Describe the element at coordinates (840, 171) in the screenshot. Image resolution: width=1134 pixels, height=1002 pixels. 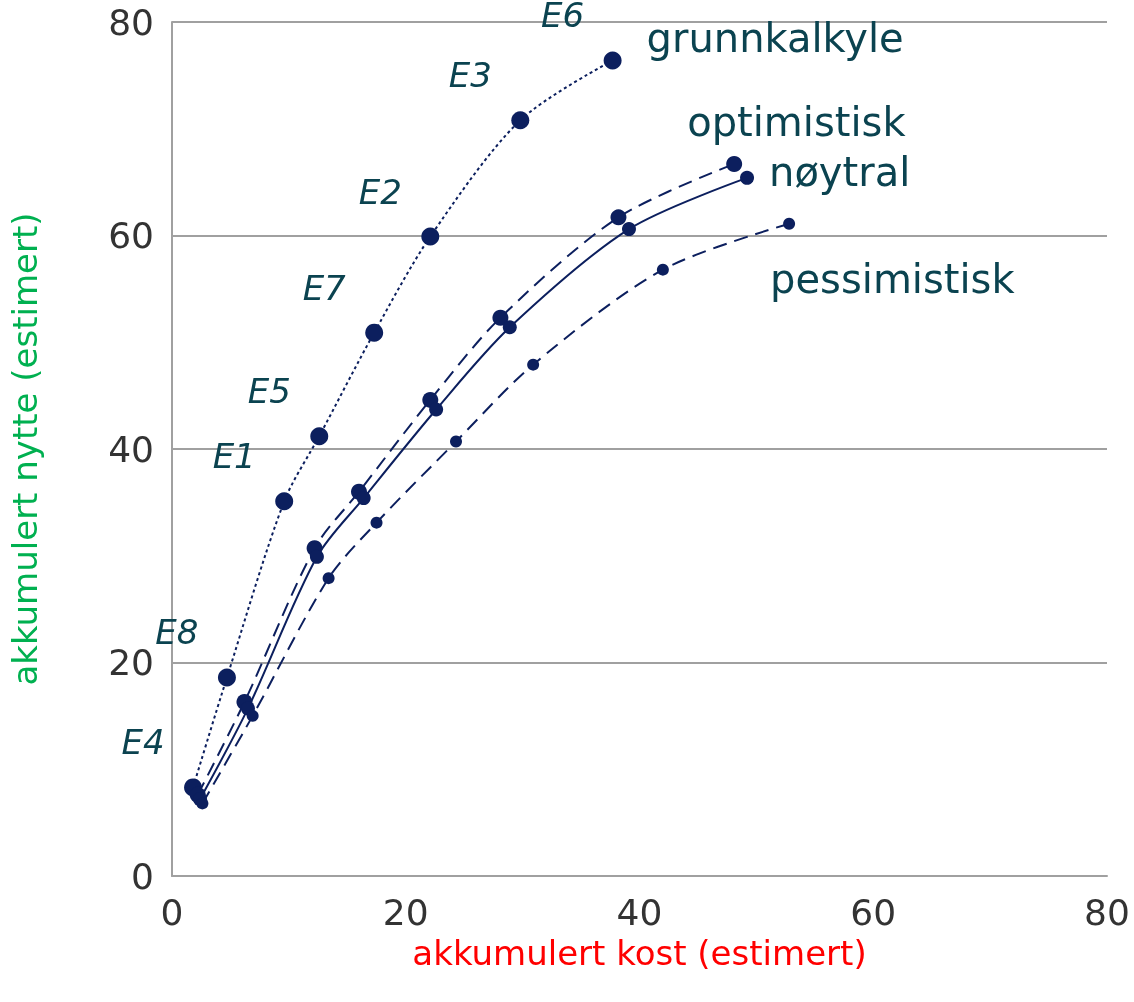
I see `series-label: nøytral` at that location.